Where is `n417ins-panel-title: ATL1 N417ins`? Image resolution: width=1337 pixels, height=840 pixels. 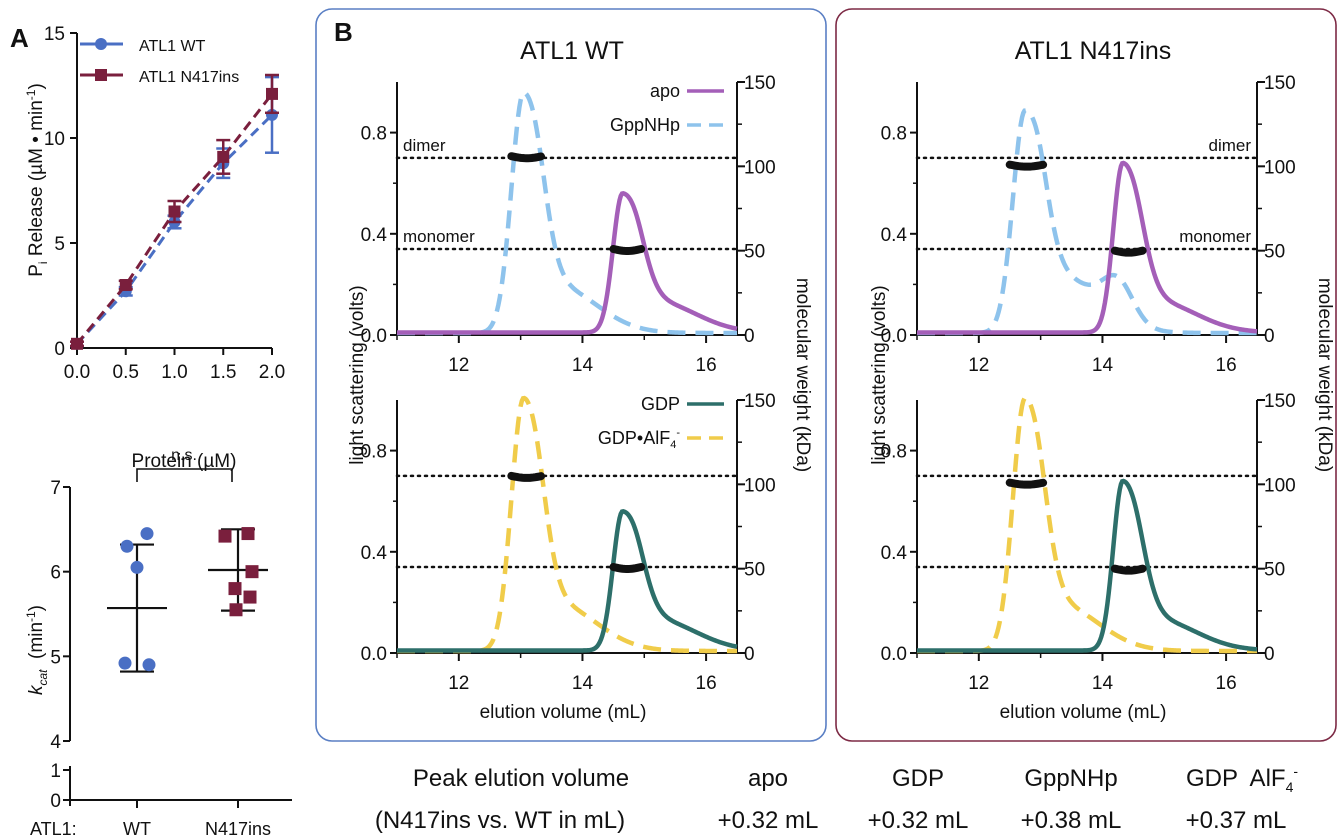
n417ins-panel-title: ATL1 N417ins is located at coordinates (1093, 51).